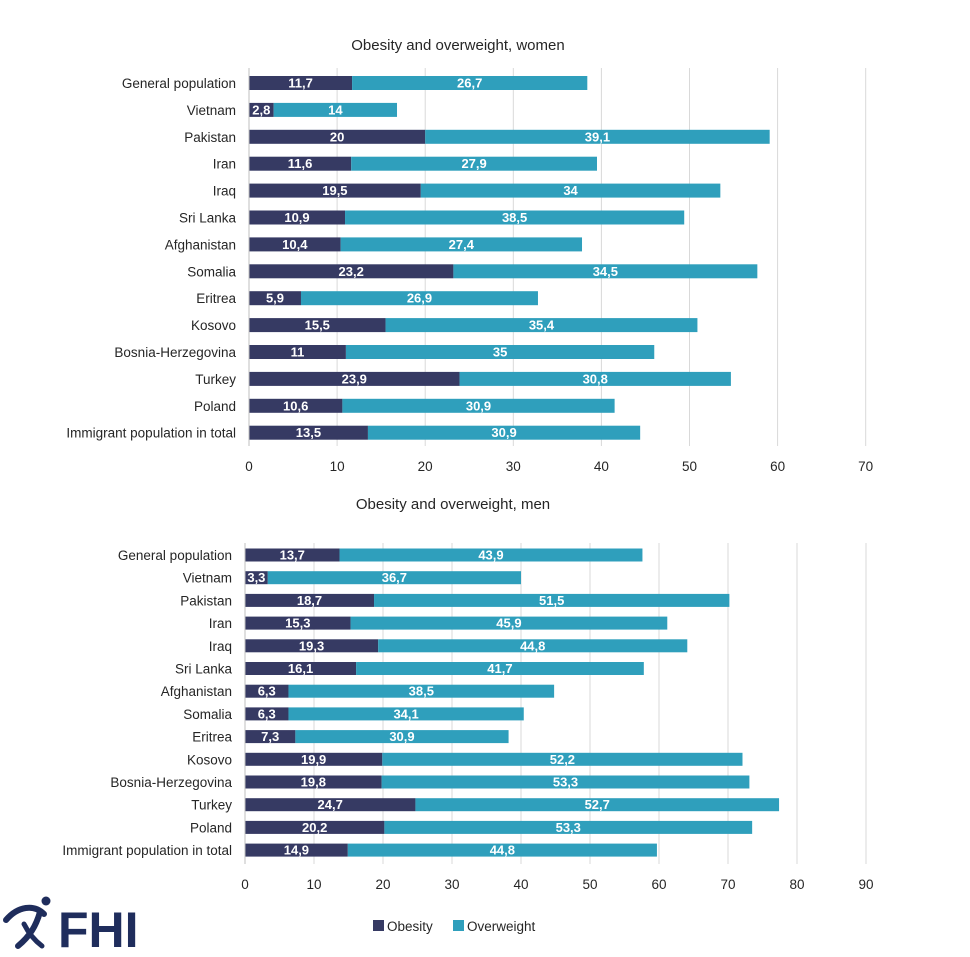  I want to click on data-label-obesity-men: 15,3, so click(297, 623).